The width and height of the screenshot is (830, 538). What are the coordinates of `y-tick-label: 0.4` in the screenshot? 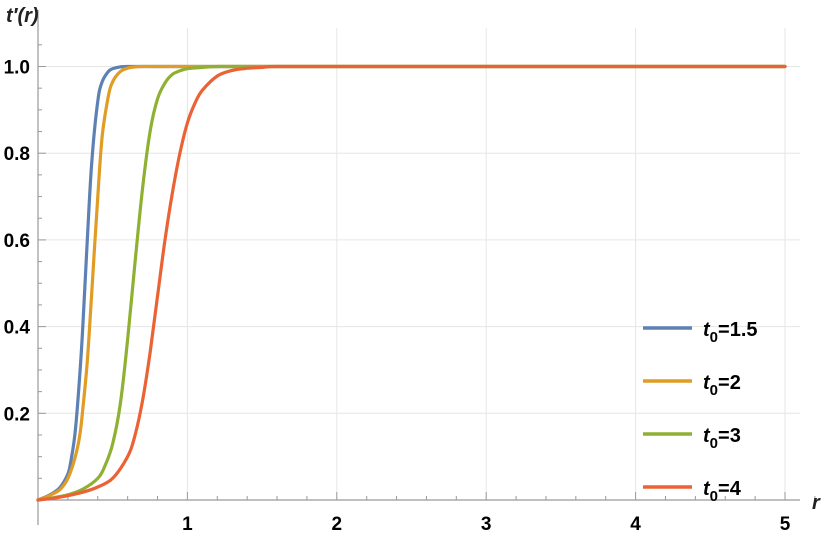 It's located at (17, 328).